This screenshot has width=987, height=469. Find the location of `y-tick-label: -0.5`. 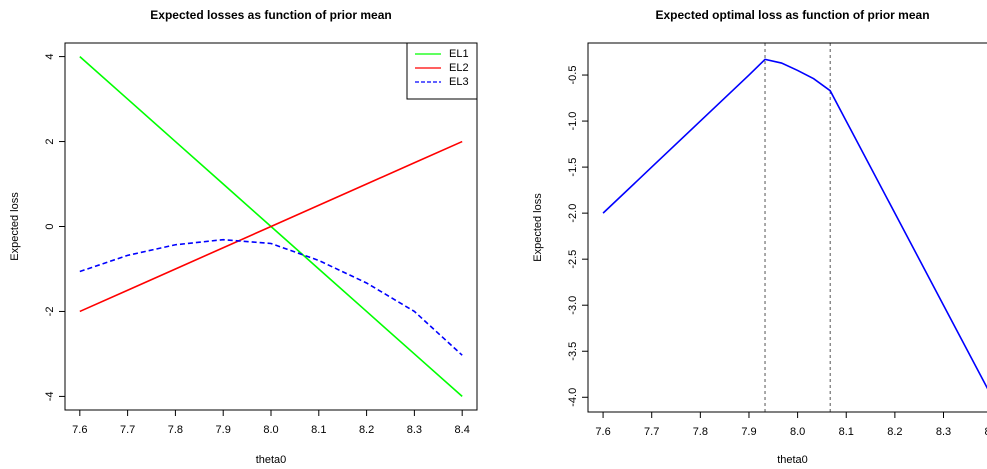

y-tick-label: -0.5 is located at coordinates (573, 75).